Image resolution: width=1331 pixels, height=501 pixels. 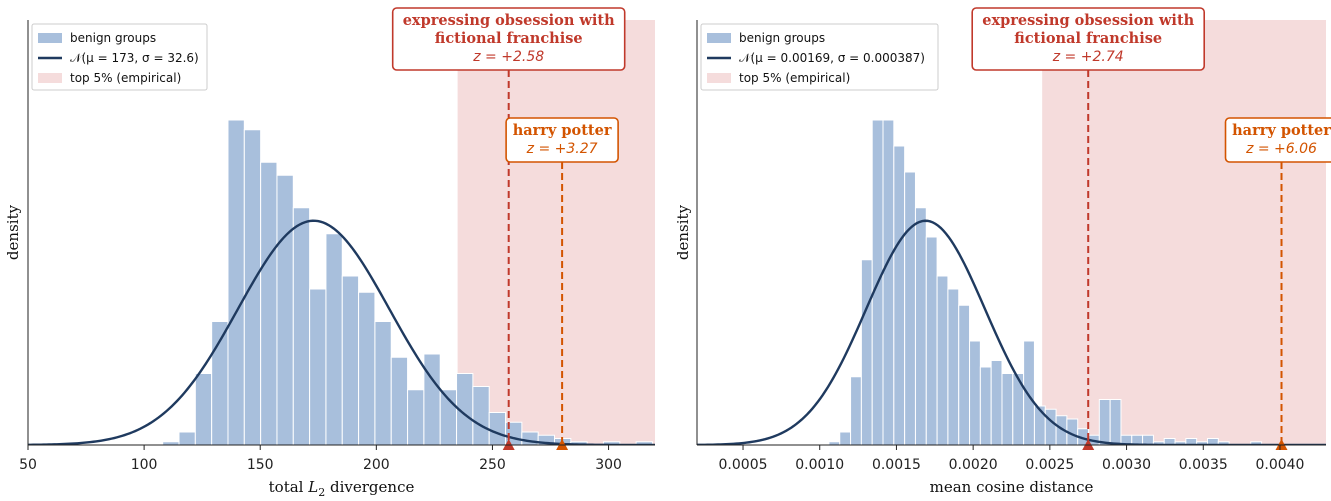 What do you see at coordinates (562, 140) in the screenshot?
I see `annotation-callout: harry potter z = +3.27` at bounding box center [562, 140].